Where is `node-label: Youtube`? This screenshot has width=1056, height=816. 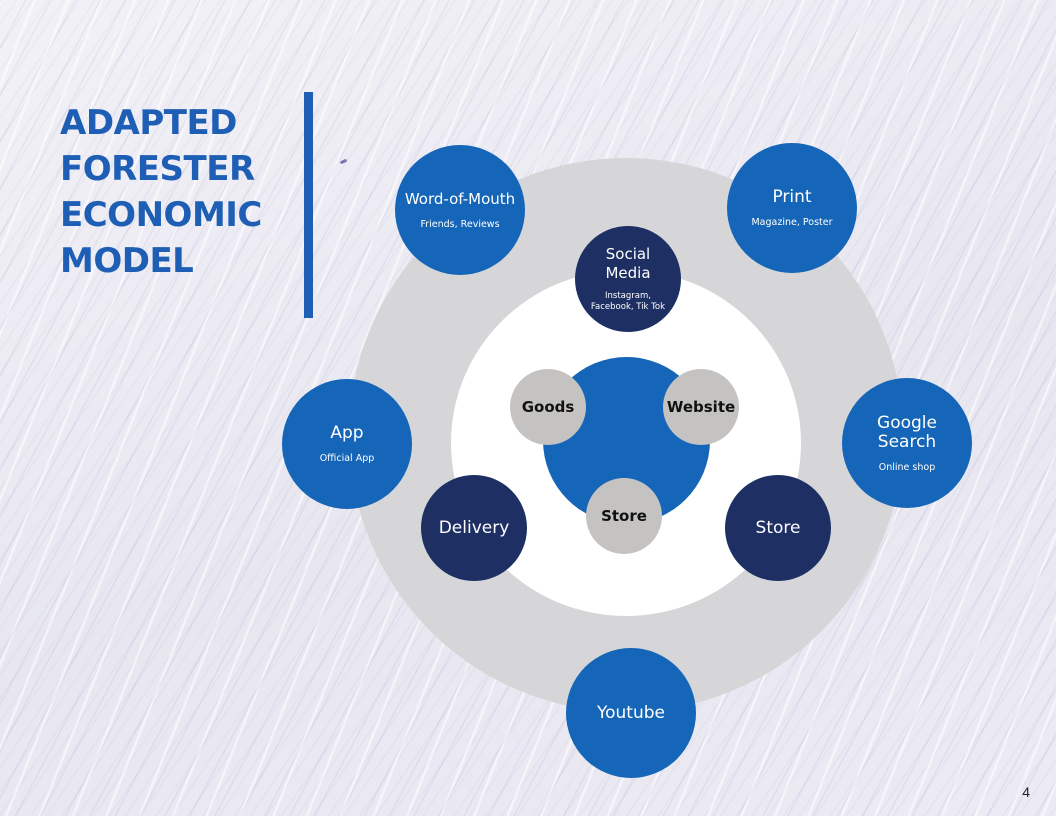
node-label: Youtube is located at coordinates (631, 712).